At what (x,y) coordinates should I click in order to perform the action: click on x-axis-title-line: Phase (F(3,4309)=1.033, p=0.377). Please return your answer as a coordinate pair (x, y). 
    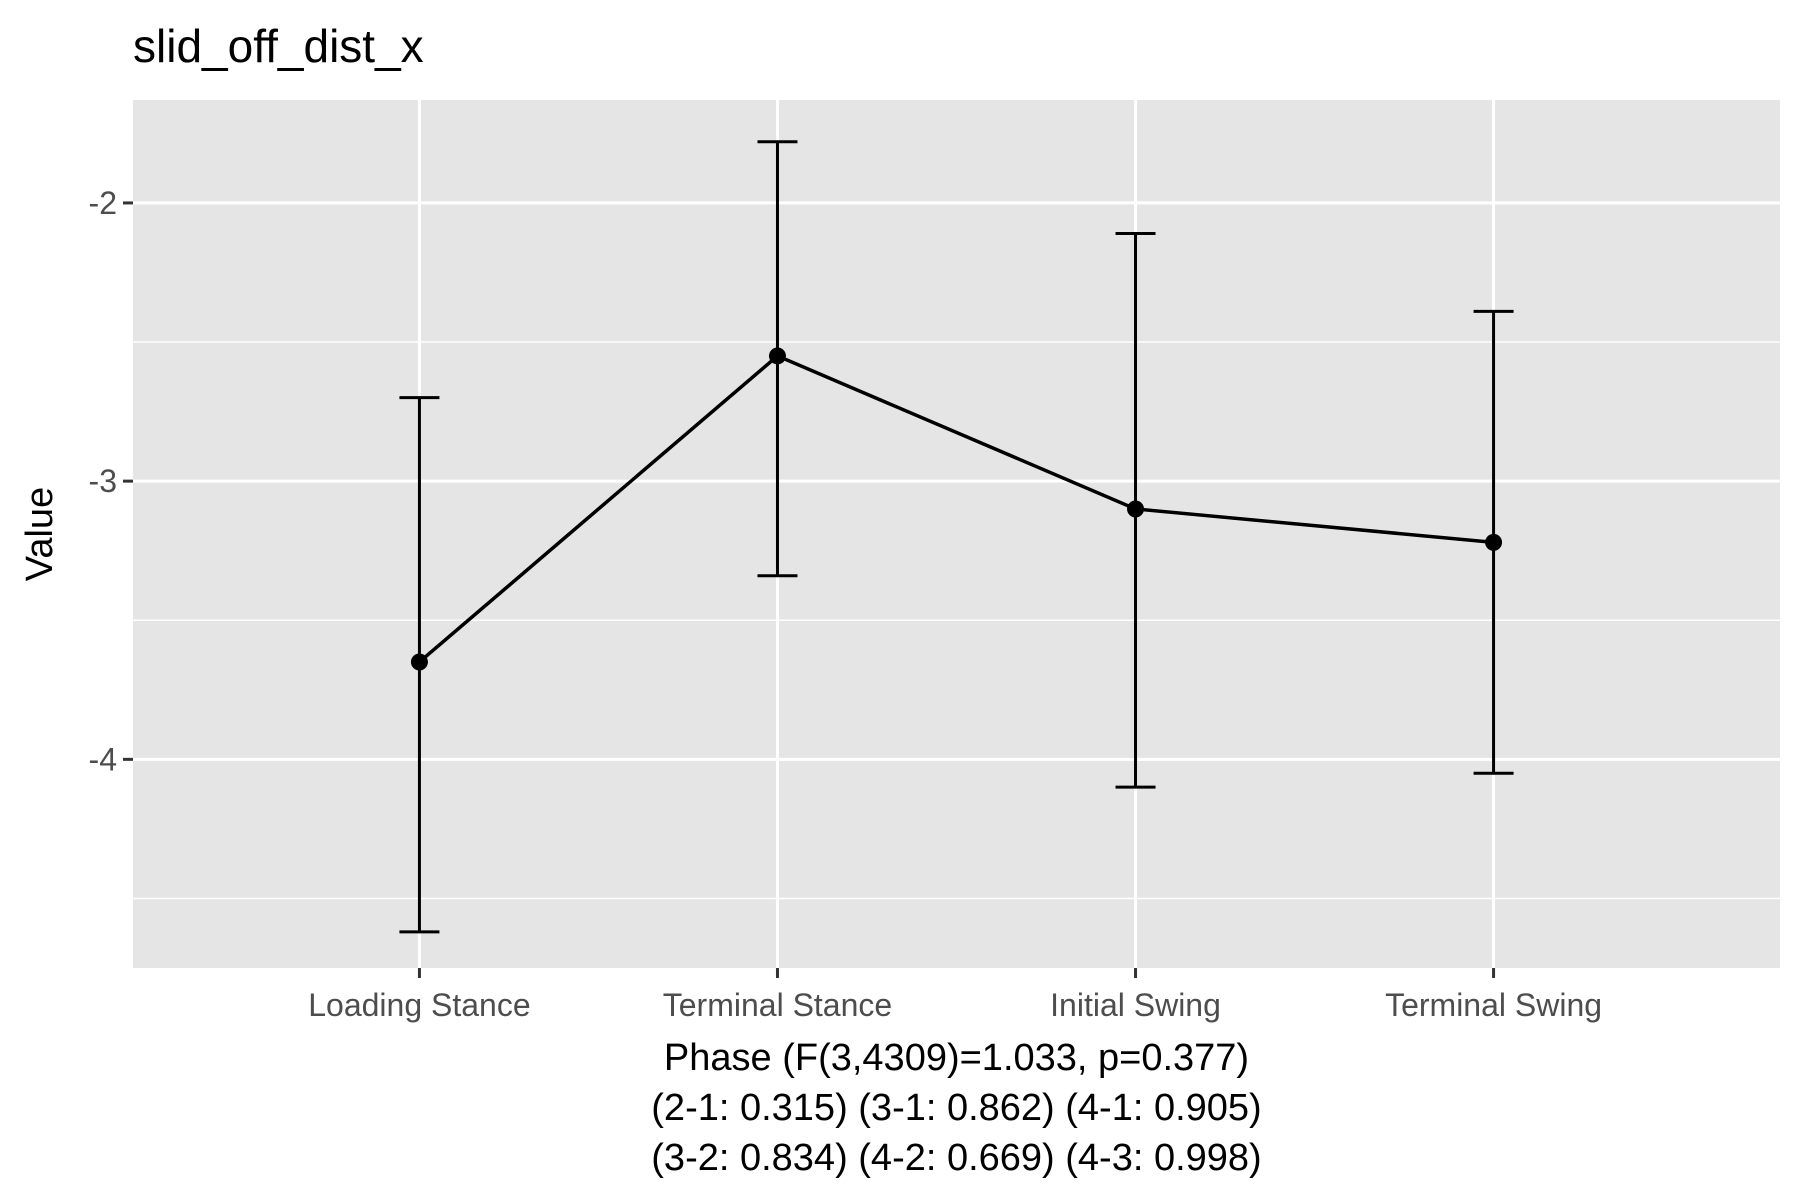
    Looking at the image, I should click on (956, 1058).